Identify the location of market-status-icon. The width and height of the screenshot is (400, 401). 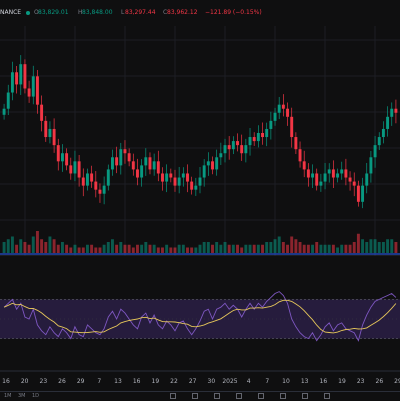
(28, 13).